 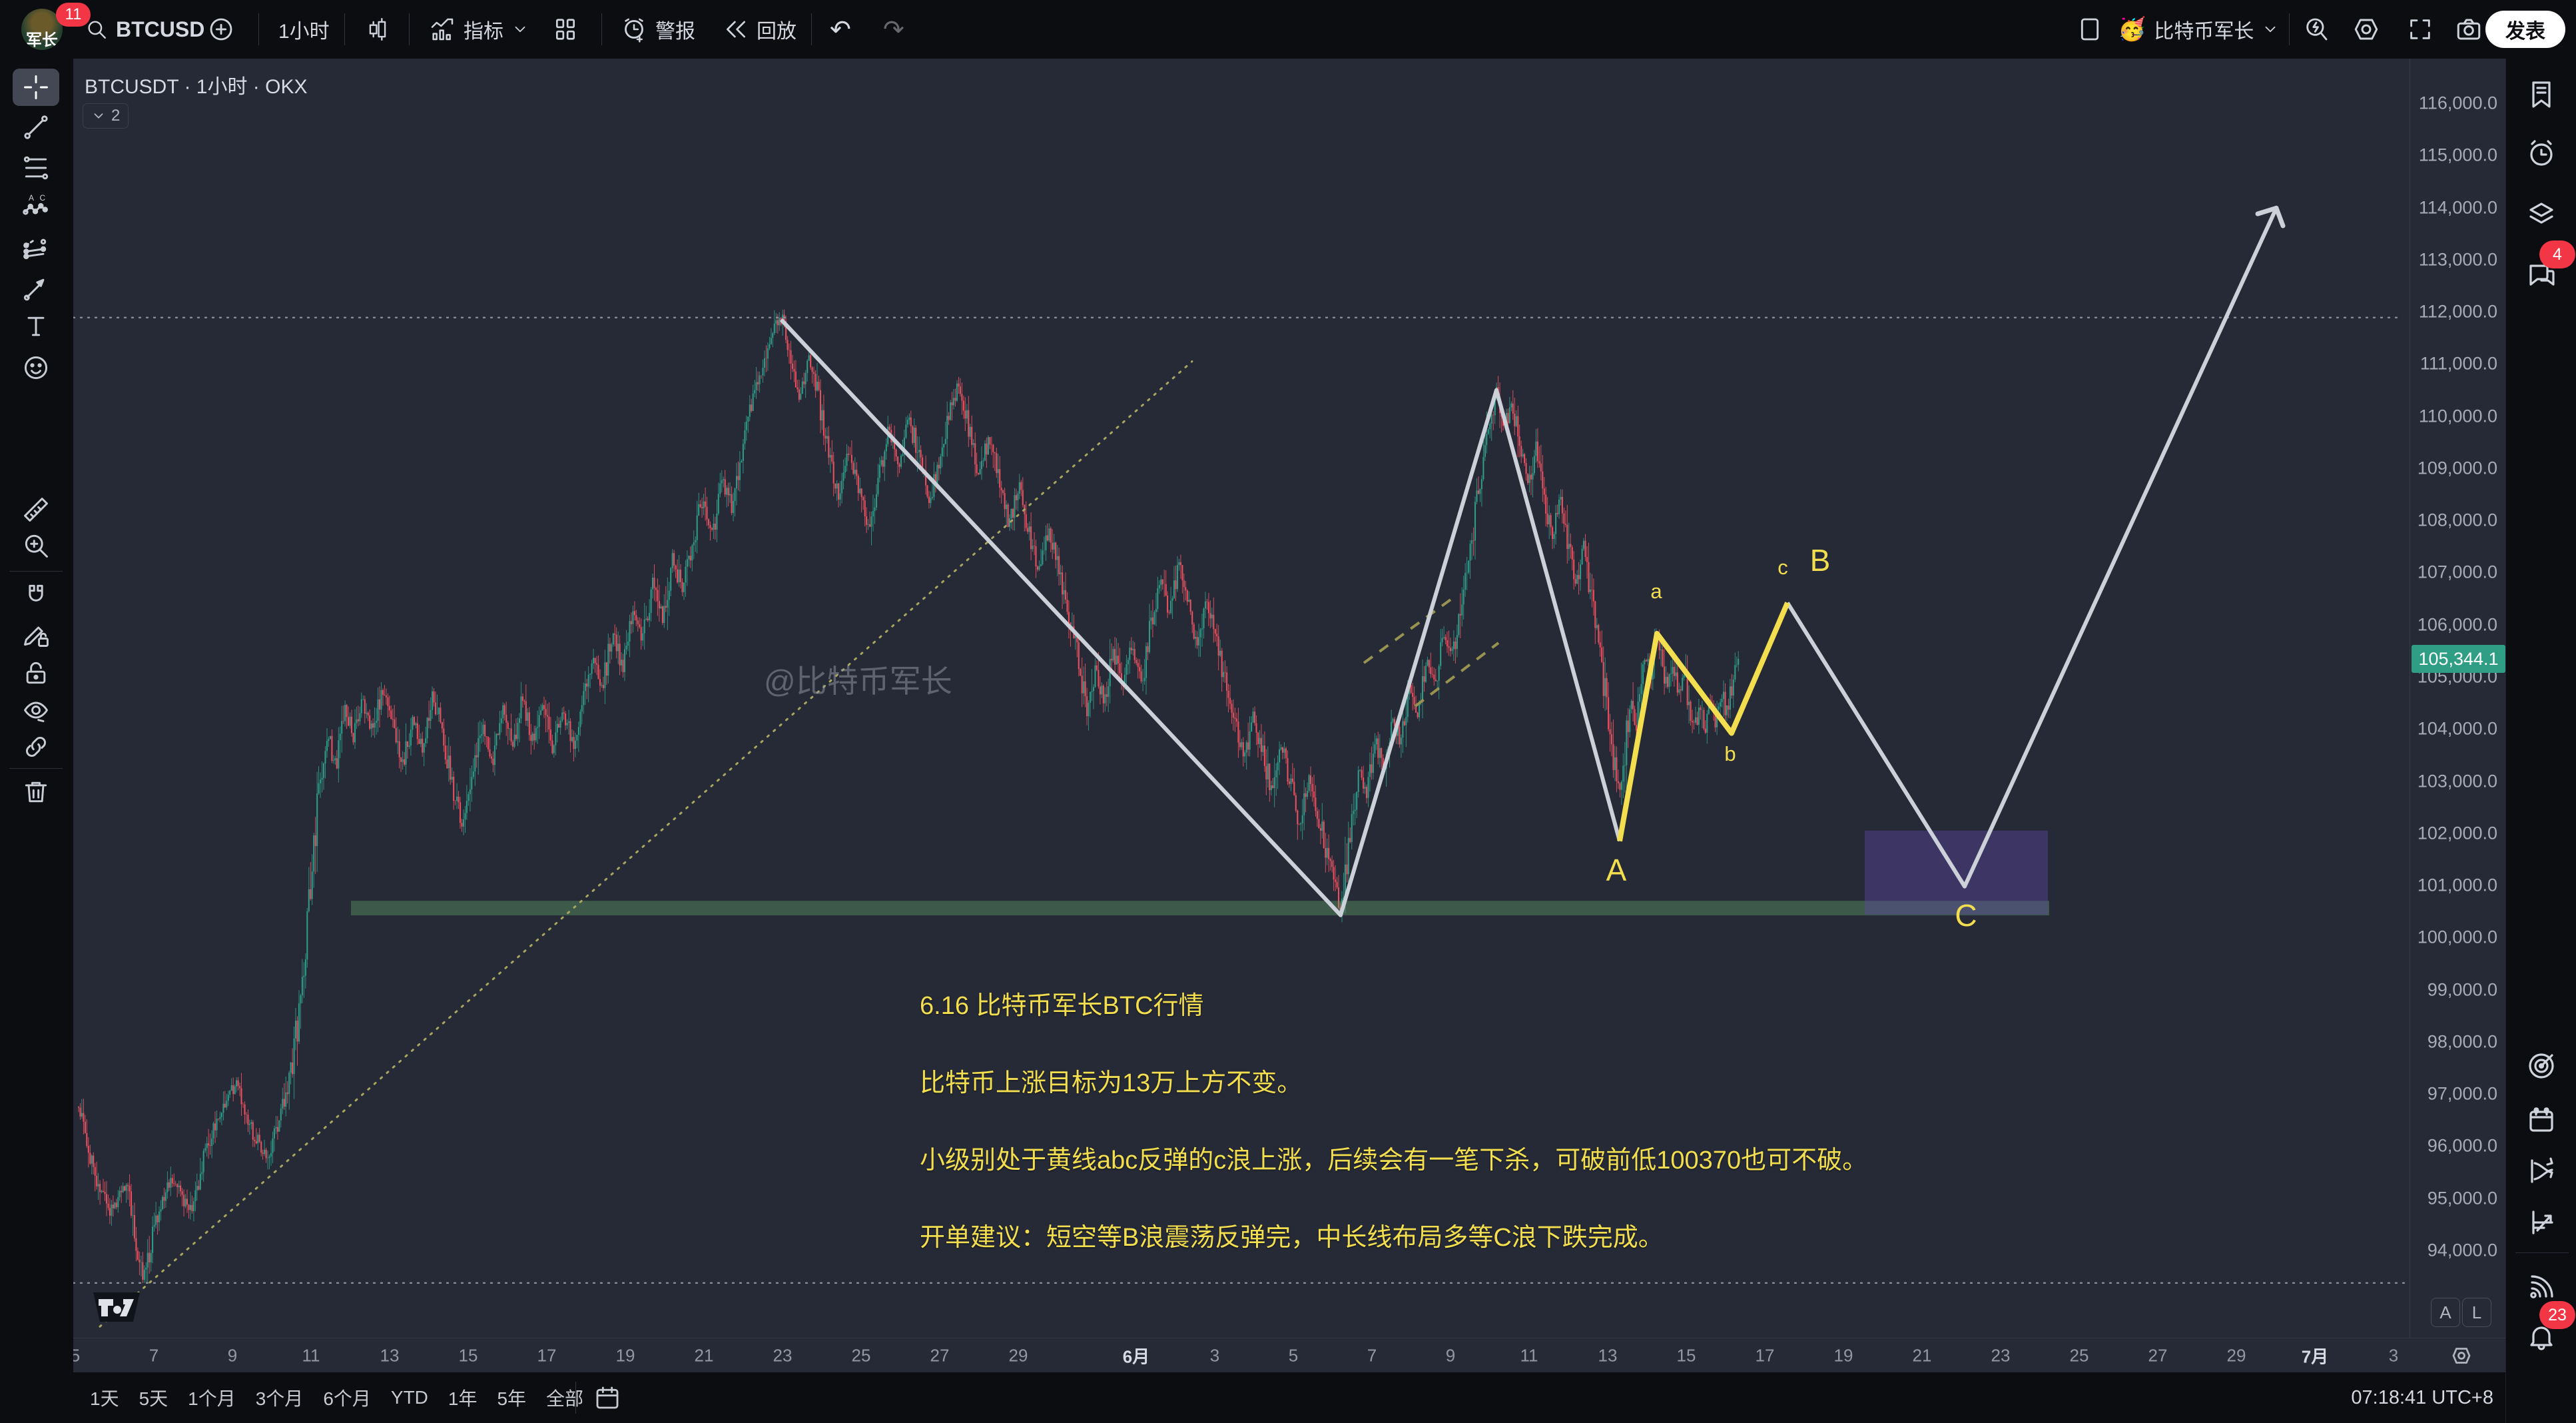 I want to click on fullscreen-button, so click(x=2420, y=30).